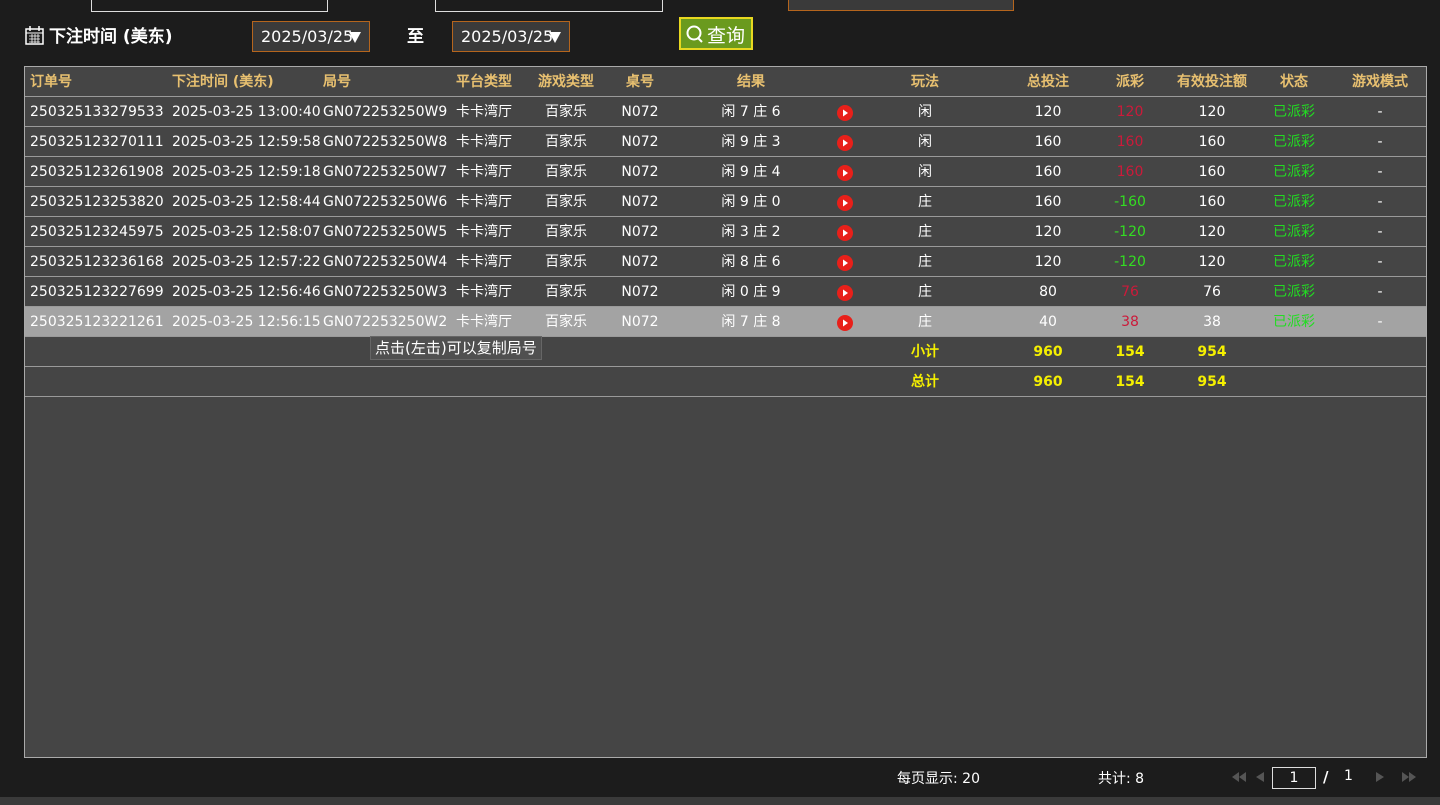  What do you see at coordinates (1130, 352) in the screenshot?
I see `subtotal-payout: 154` at bounding box center [1130, 352].